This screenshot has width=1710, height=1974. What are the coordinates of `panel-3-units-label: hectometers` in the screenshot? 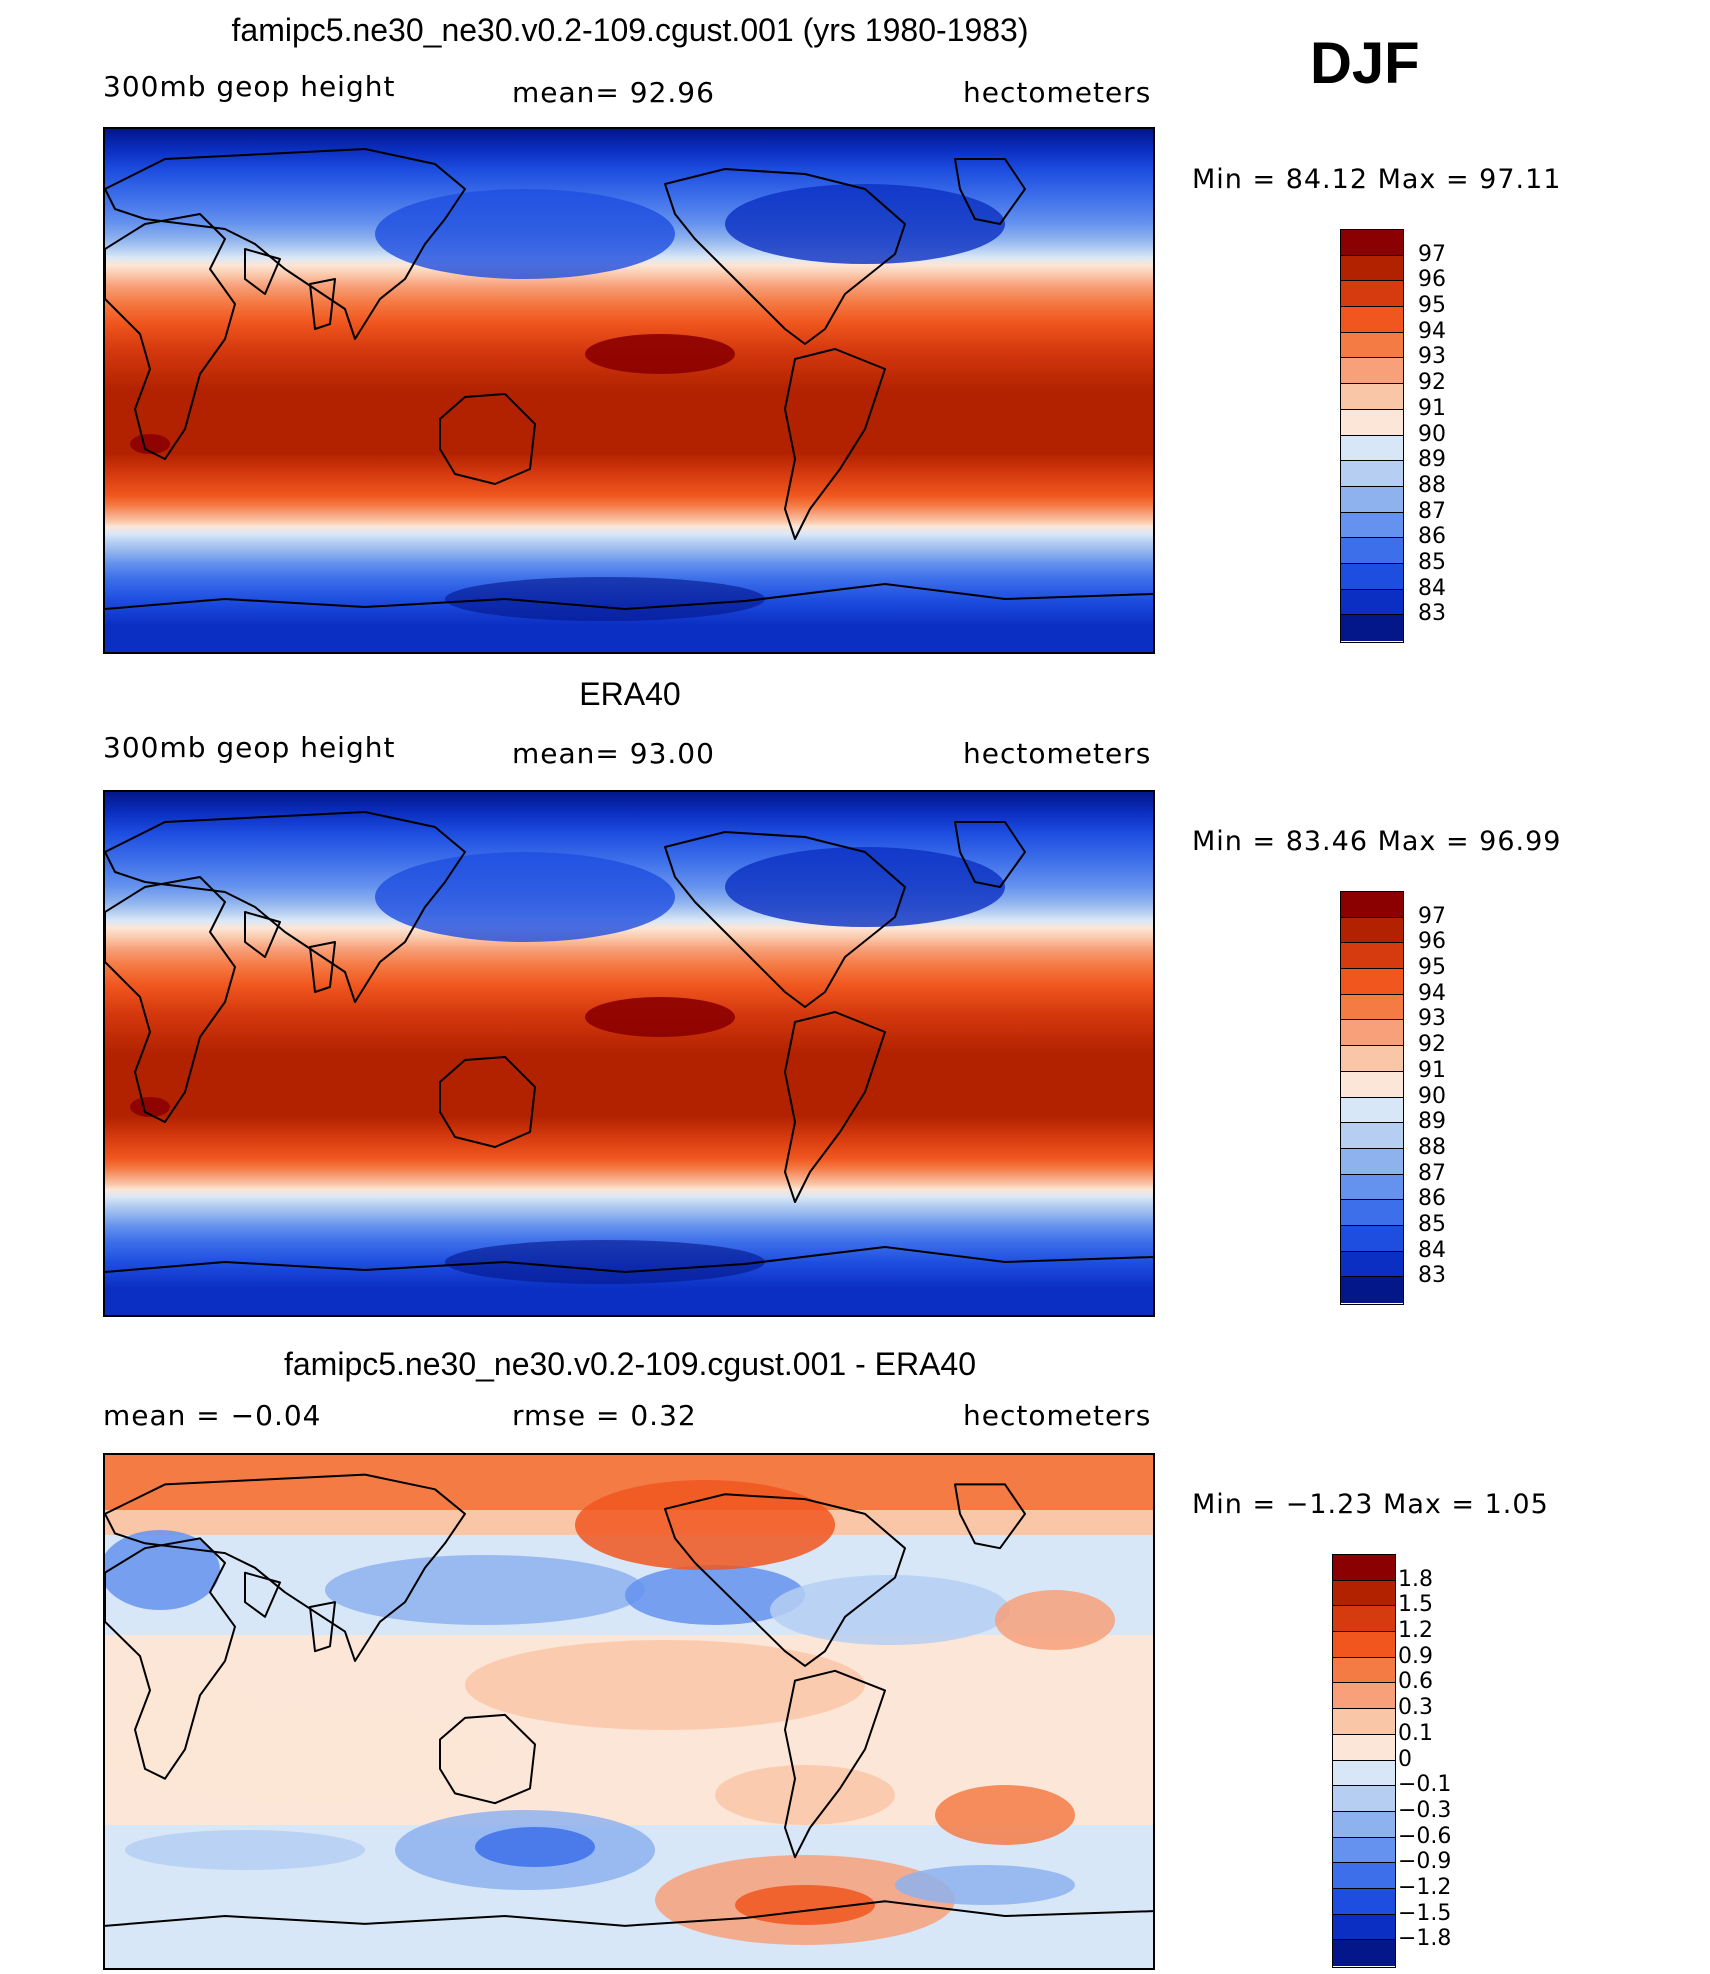 It's located at (1057, 1415).